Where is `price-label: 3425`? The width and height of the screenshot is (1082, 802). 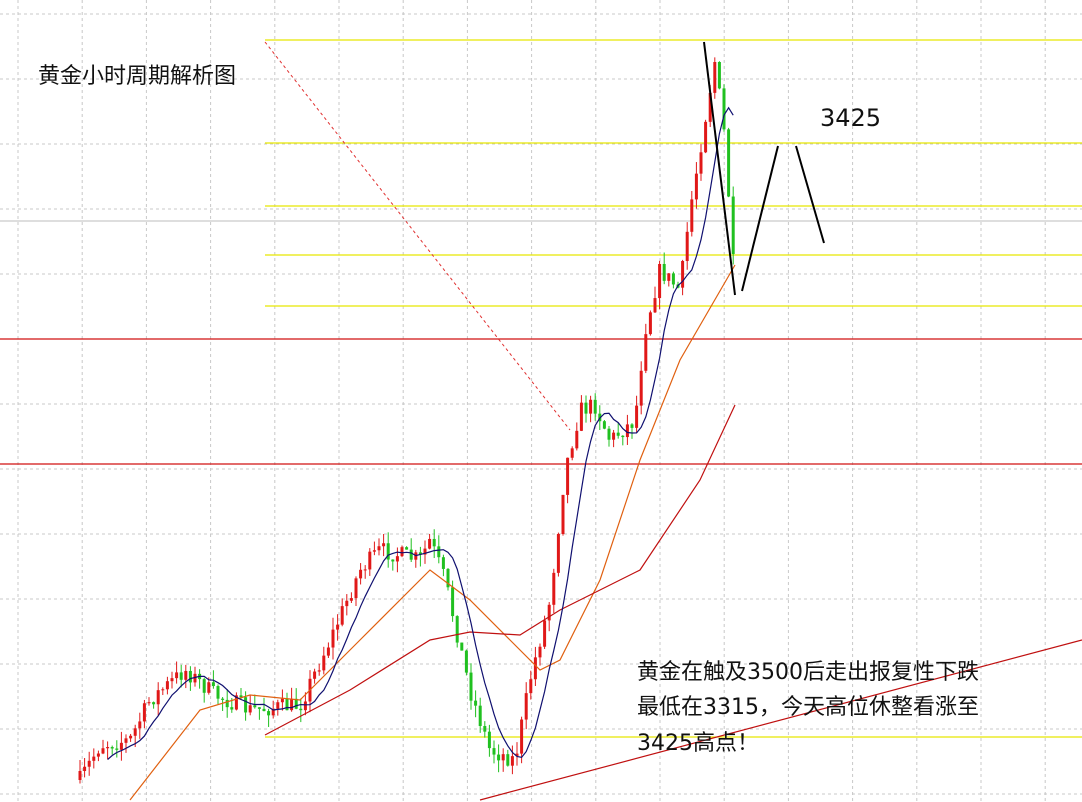 price-label: 3425 is located at coordinates (850, 118).